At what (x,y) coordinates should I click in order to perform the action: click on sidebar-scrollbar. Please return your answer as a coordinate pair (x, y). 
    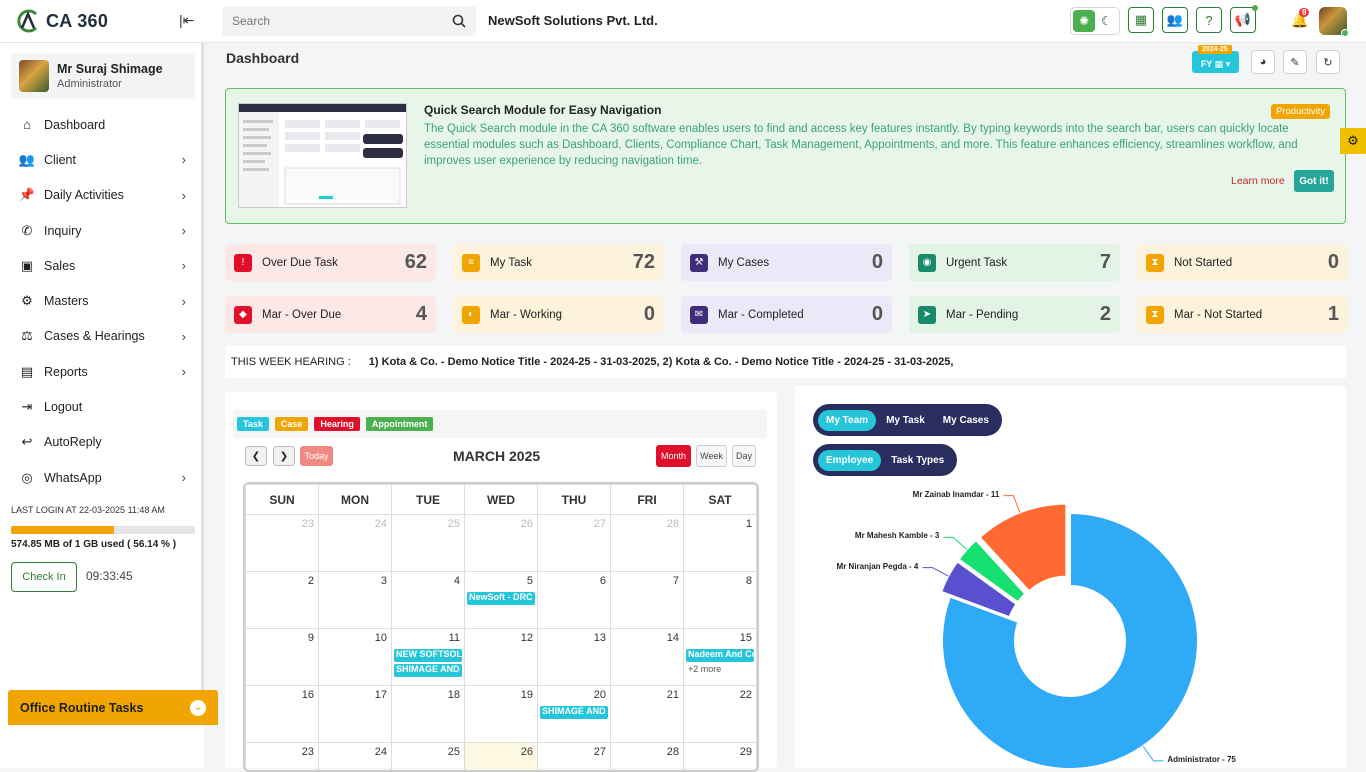
    Looking at the image, I should click on (202, 383).